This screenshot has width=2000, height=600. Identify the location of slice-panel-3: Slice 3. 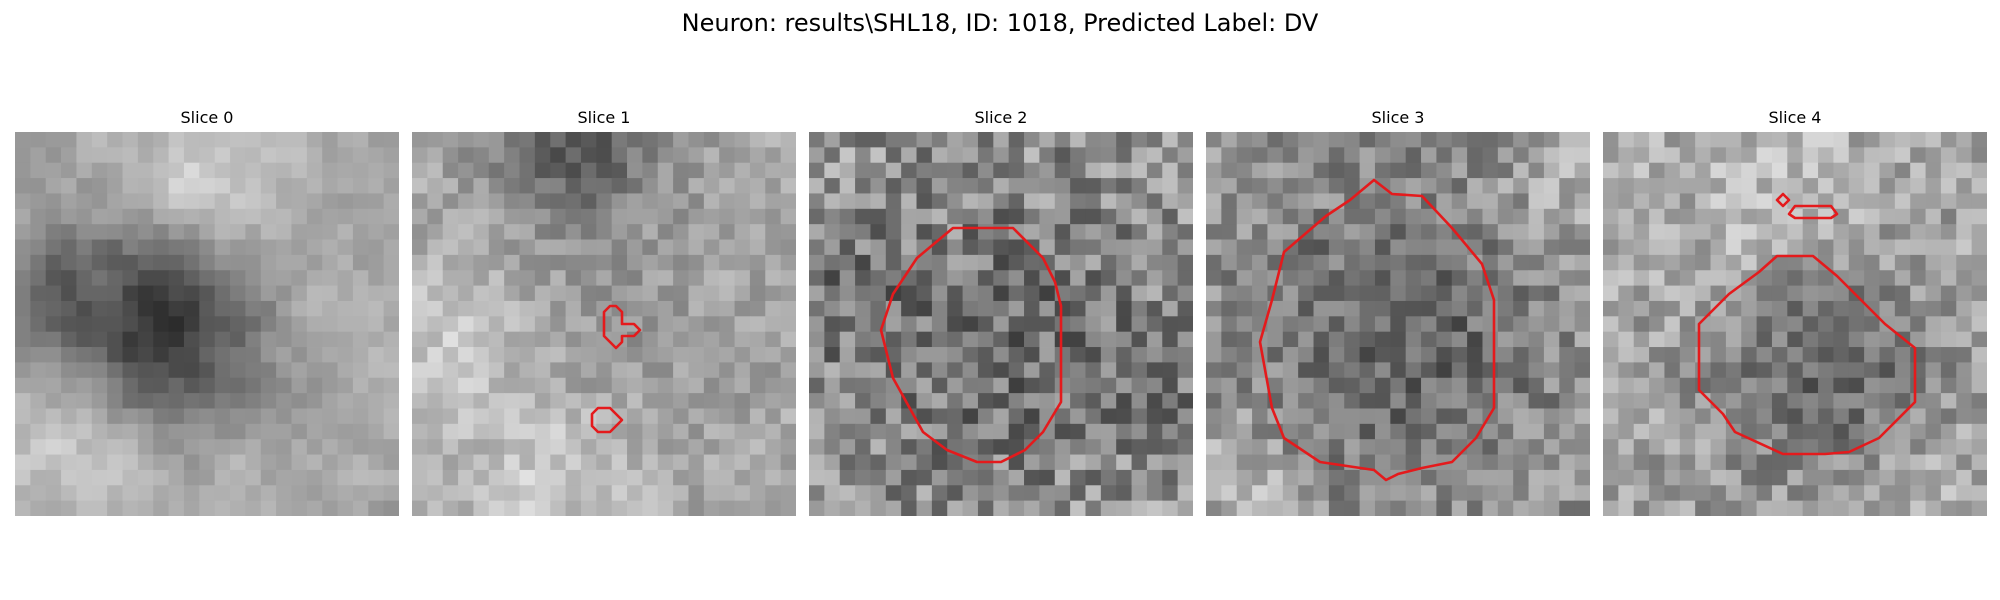
(1398, 312).